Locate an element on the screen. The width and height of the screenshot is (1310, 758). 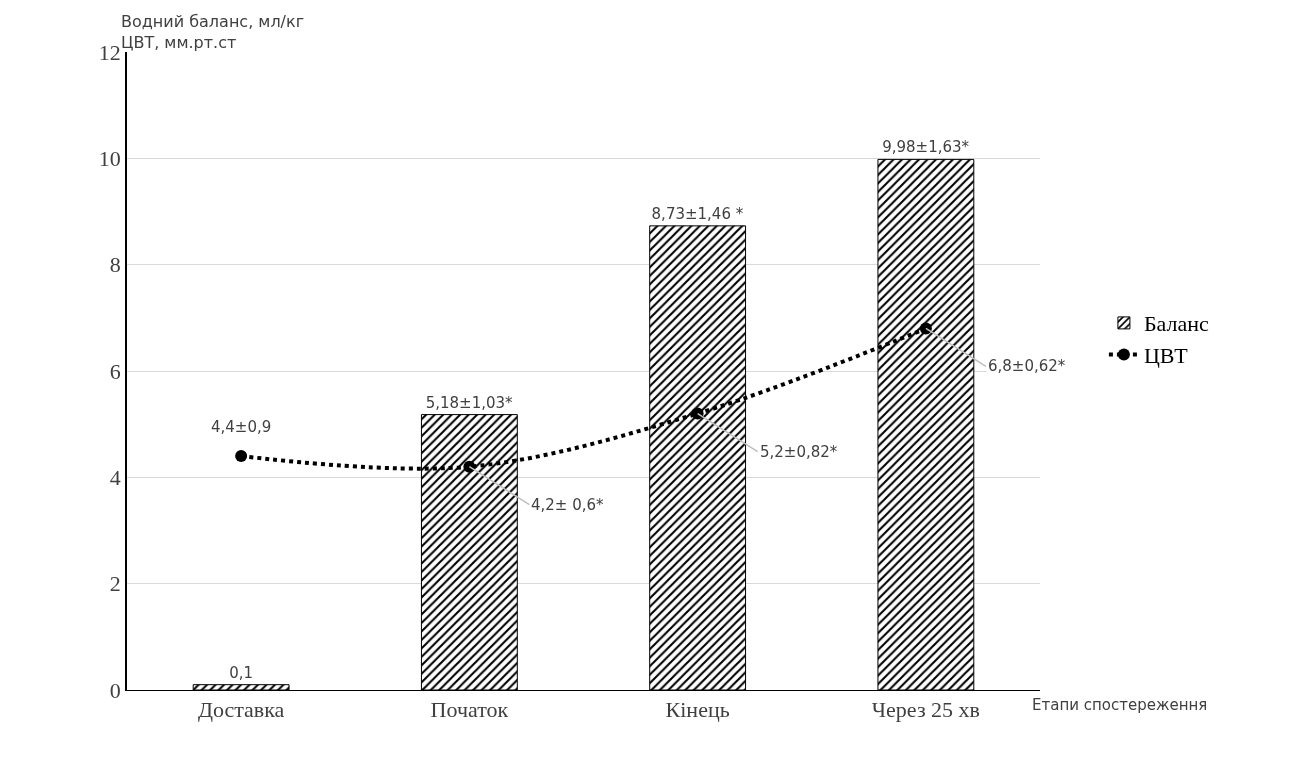
y-tick-label: 0 is located at coordinates (115, 690).